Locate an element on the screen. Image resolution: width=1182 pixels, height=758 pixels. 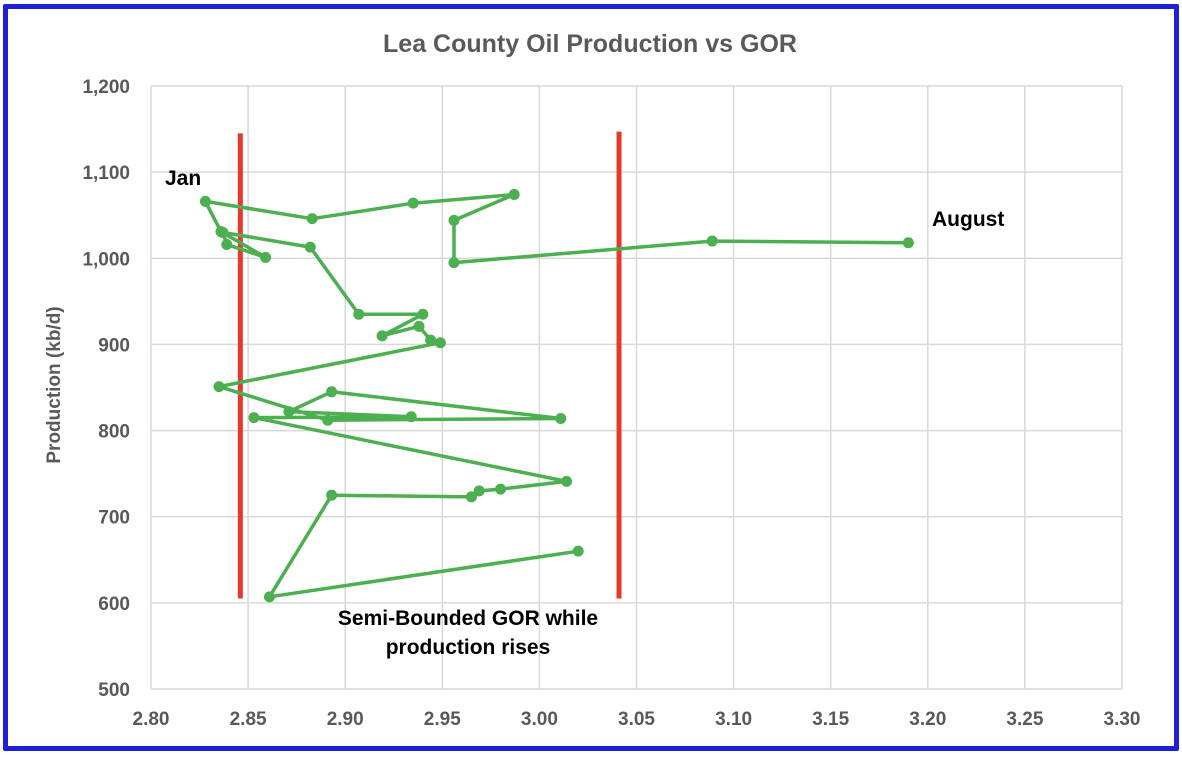
x-tick-label: 3.05 is located at coordinates (636, 719).